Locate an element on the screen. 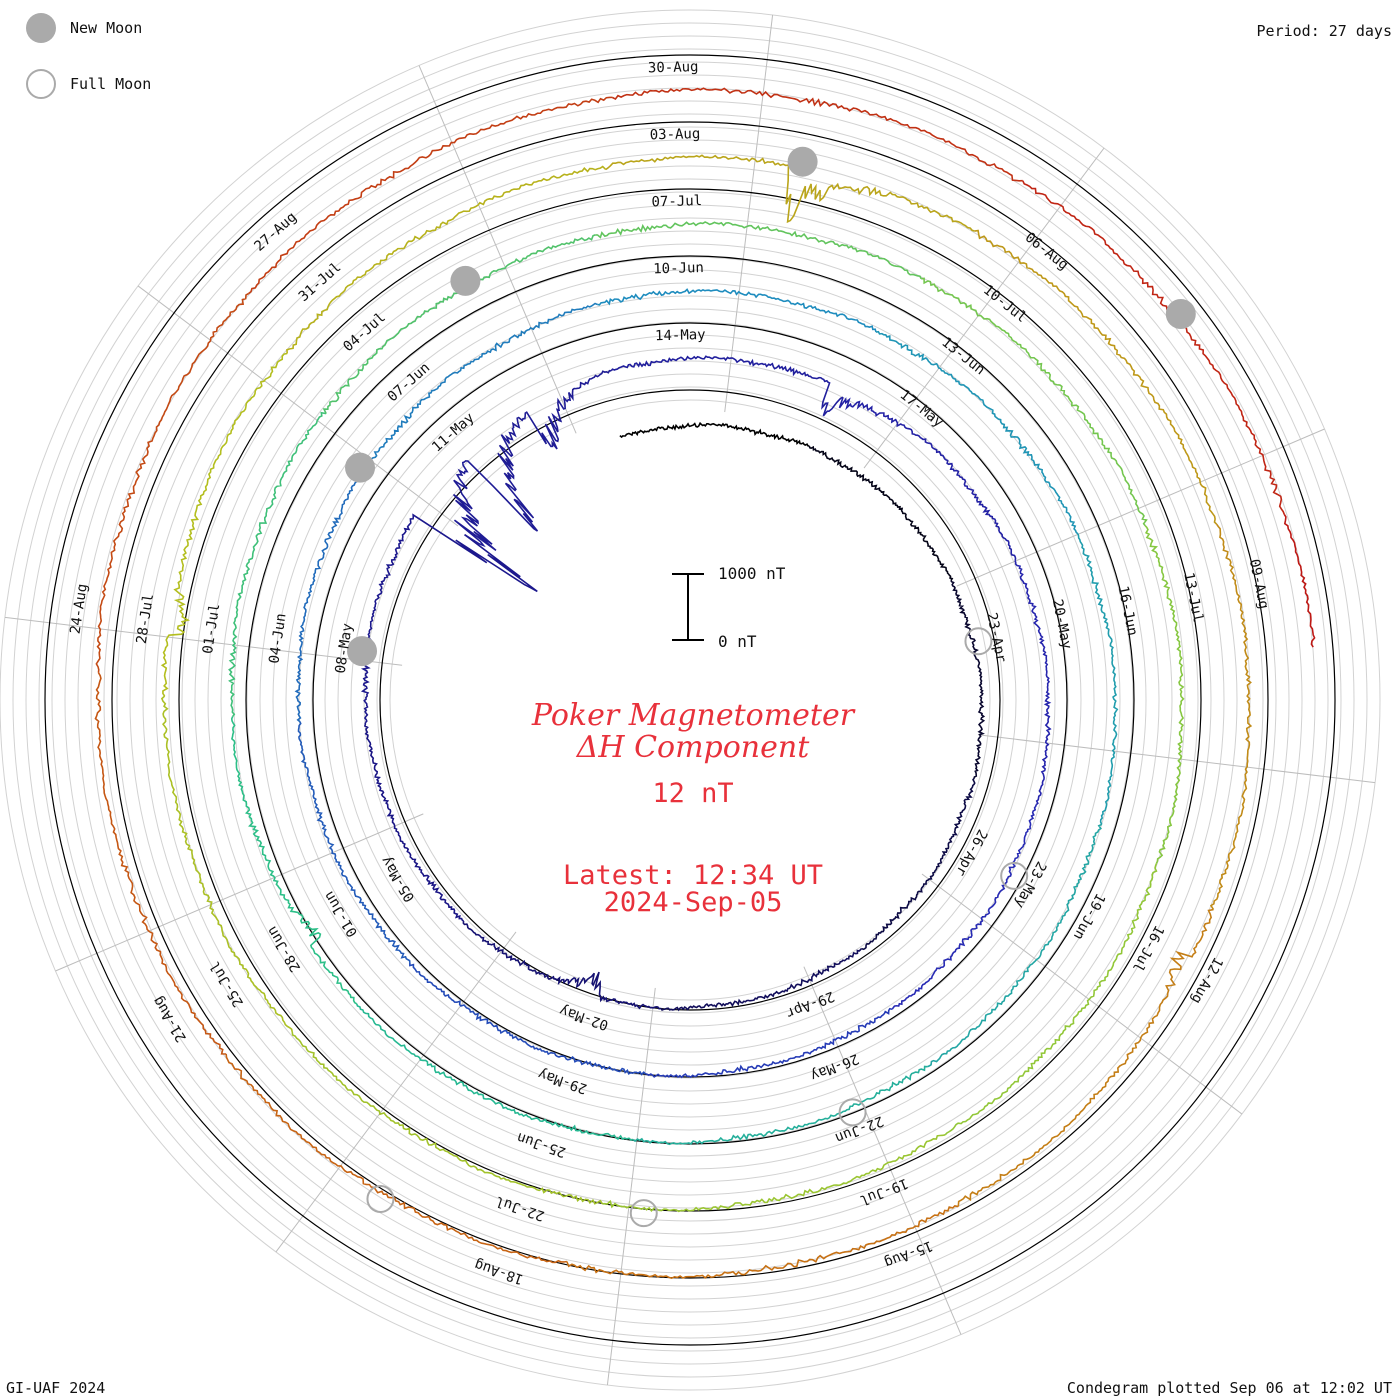  date-label: 20-May is located at coordinates (1062, 624).